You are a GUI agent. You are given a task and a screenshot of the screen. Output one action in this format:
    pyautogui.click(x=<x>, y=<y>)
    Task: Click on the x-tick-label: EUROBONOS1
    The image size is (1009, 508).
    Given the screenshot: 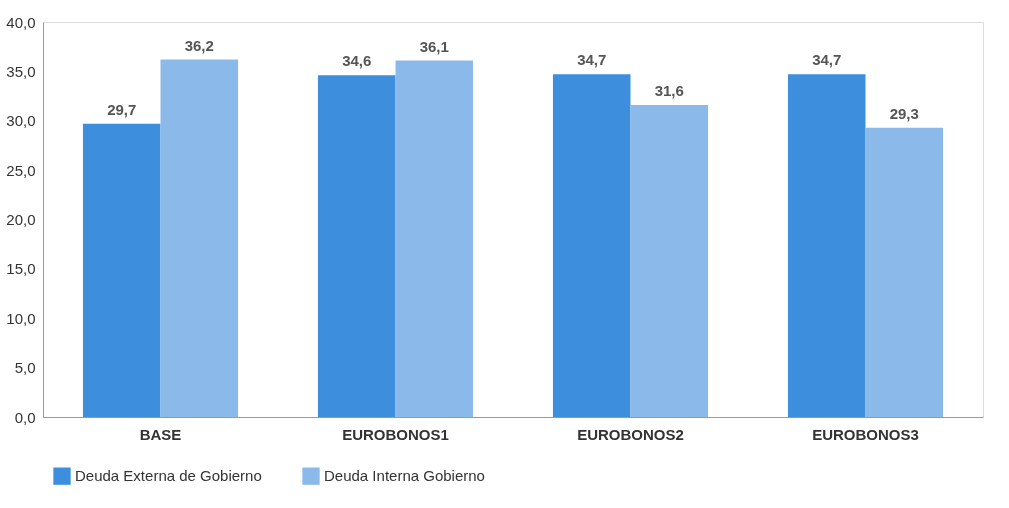 What is the action you would take?
    pyautogui.click(x=395, y=434)
    